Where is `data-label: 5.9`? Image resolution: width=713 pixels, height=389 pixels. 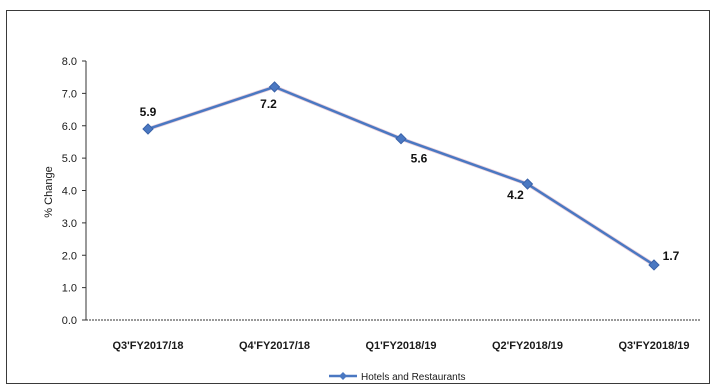
data-label: 5.9 is located at coordinates (148, 112).